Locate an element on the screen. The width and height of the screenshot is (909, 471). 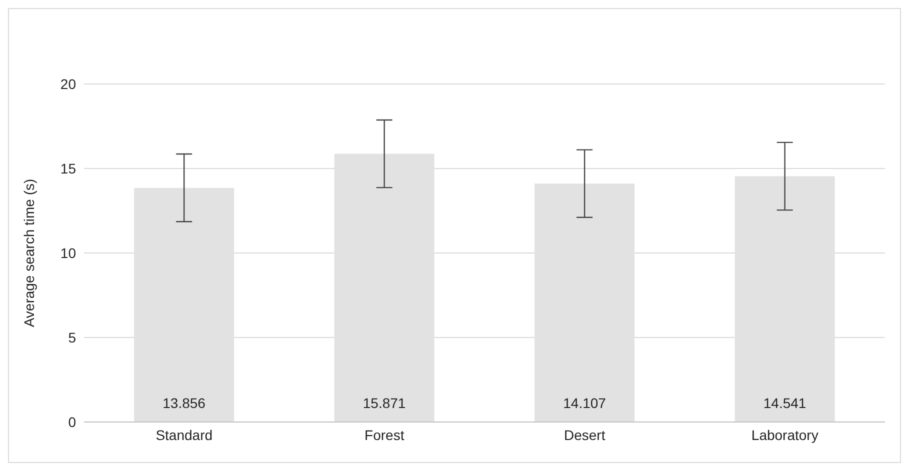
y-tick-label: 10 is located at coordinates (68, 252).